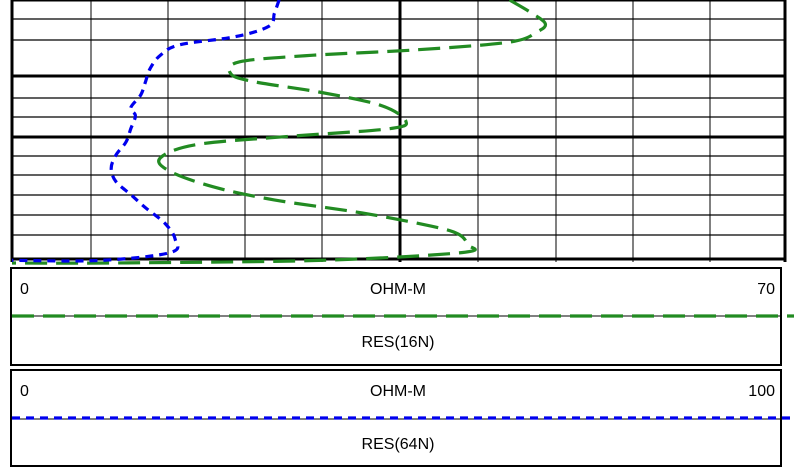  Describe the element at coordinates (398, 444) in the screenshot. I see `res64n-curve-name: RES(64N)` at that location.